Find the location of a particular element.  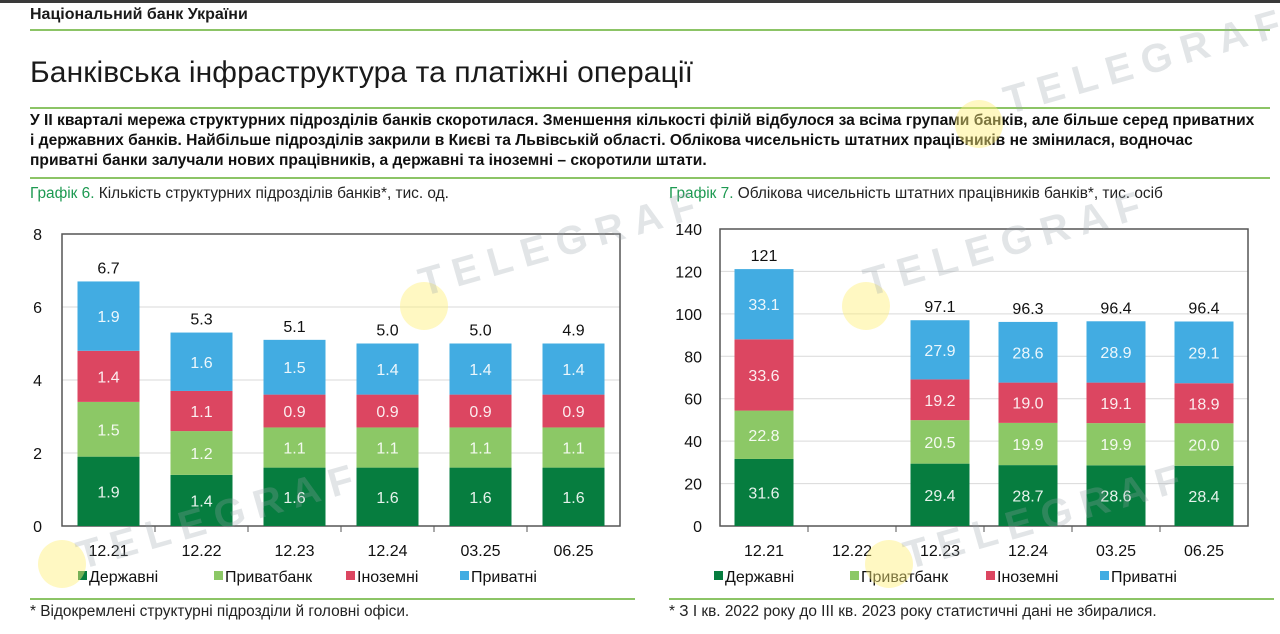

bar-value-label: 19.0 is located at coordinates (1027, 404).